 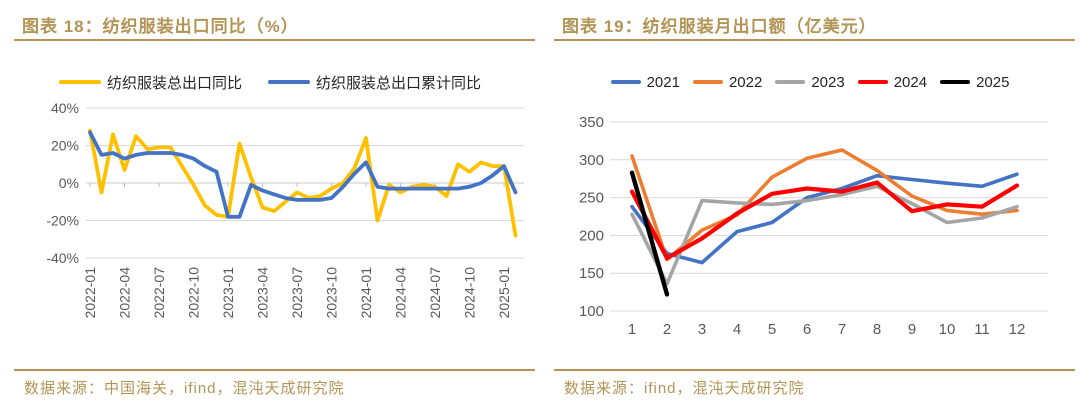 What do you see at coordinates (947, 329) in the screenshot?
I see `x-tick-label: 10` at bounding box center [947, 329].